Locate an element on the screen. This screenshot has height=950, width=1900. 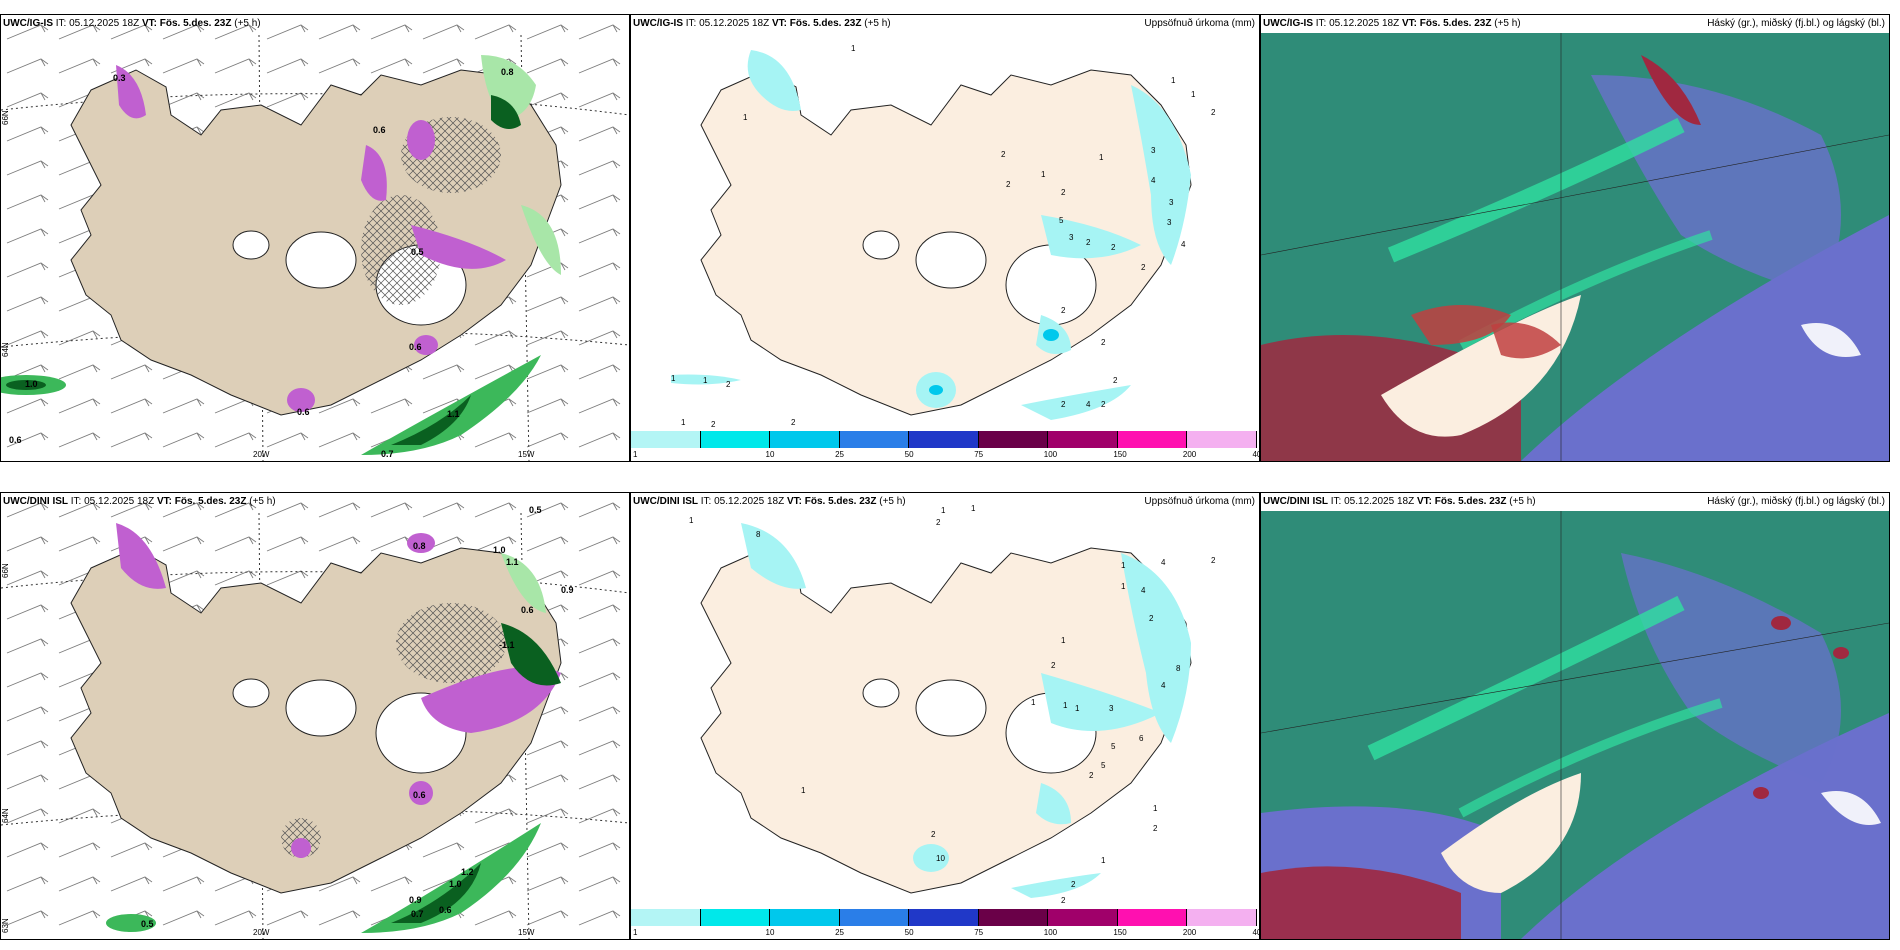
val: 0.3 is located at coordinates (119, 78).